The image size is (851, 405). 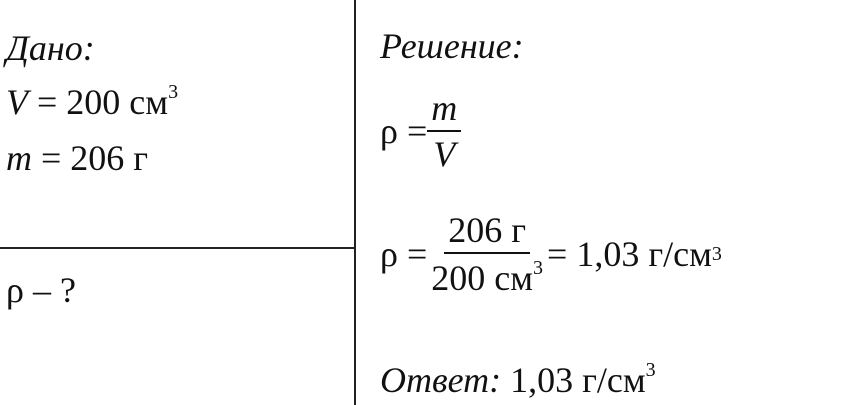 What do you see at coordinates (551, 254) in the screenshot?
I see `density-calculation: ρ = 206 г 200 см3 = 1,03 г/см 3` at bounding box center [551, 254].